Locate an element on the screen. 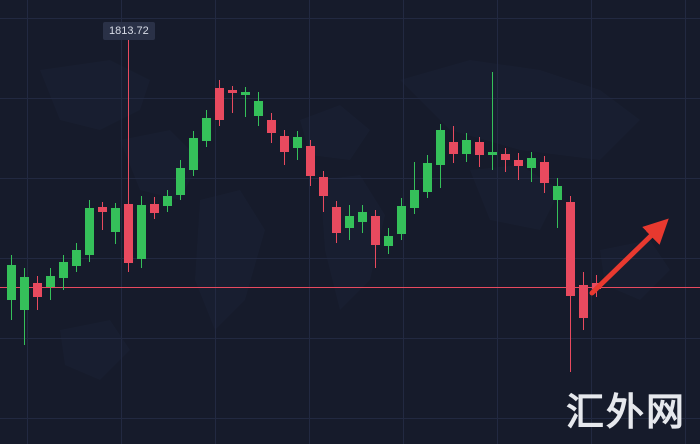  trend-arrow-icon is located at coordinates (629, 257).